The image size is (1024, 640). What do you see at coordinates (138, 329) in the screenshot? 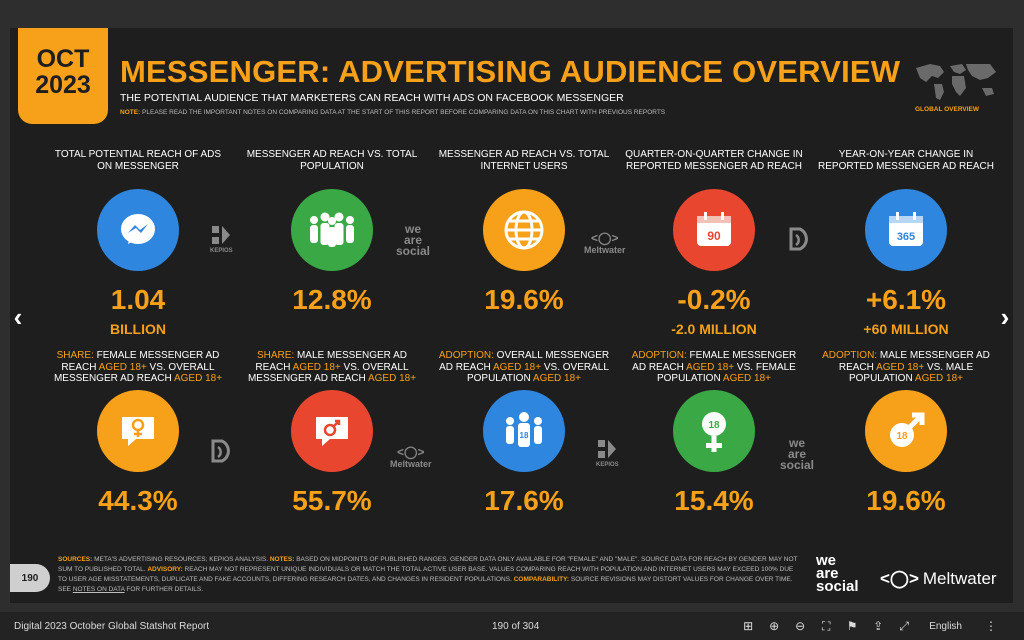
I see `kpi-sub: BILLION` at bounding box center [138, 329].